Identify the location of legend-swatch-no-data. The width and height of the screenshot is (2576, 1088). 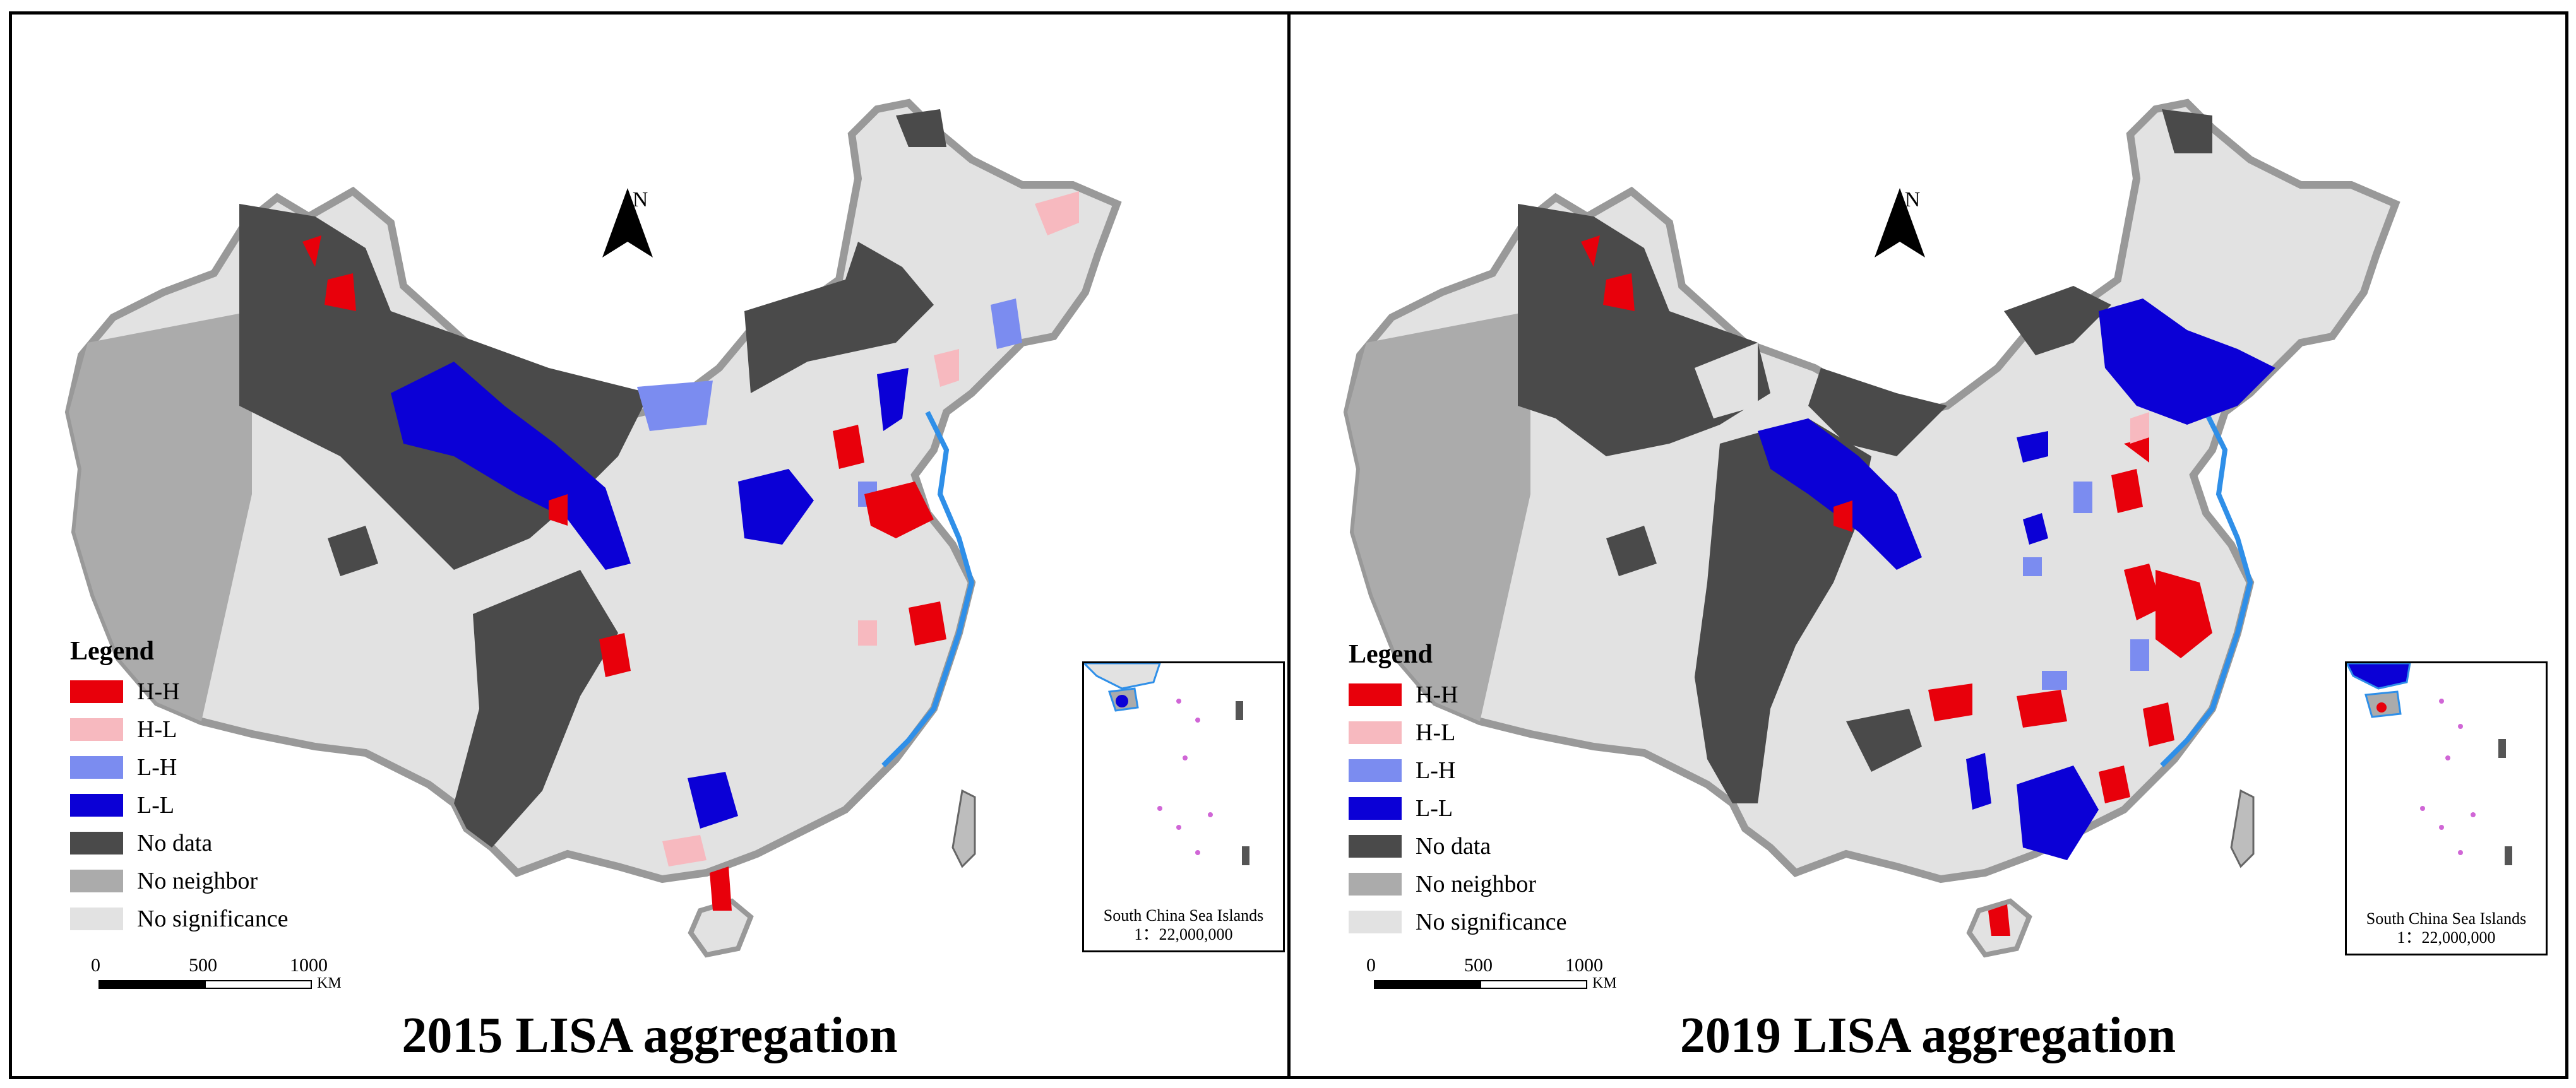
(96, 843).